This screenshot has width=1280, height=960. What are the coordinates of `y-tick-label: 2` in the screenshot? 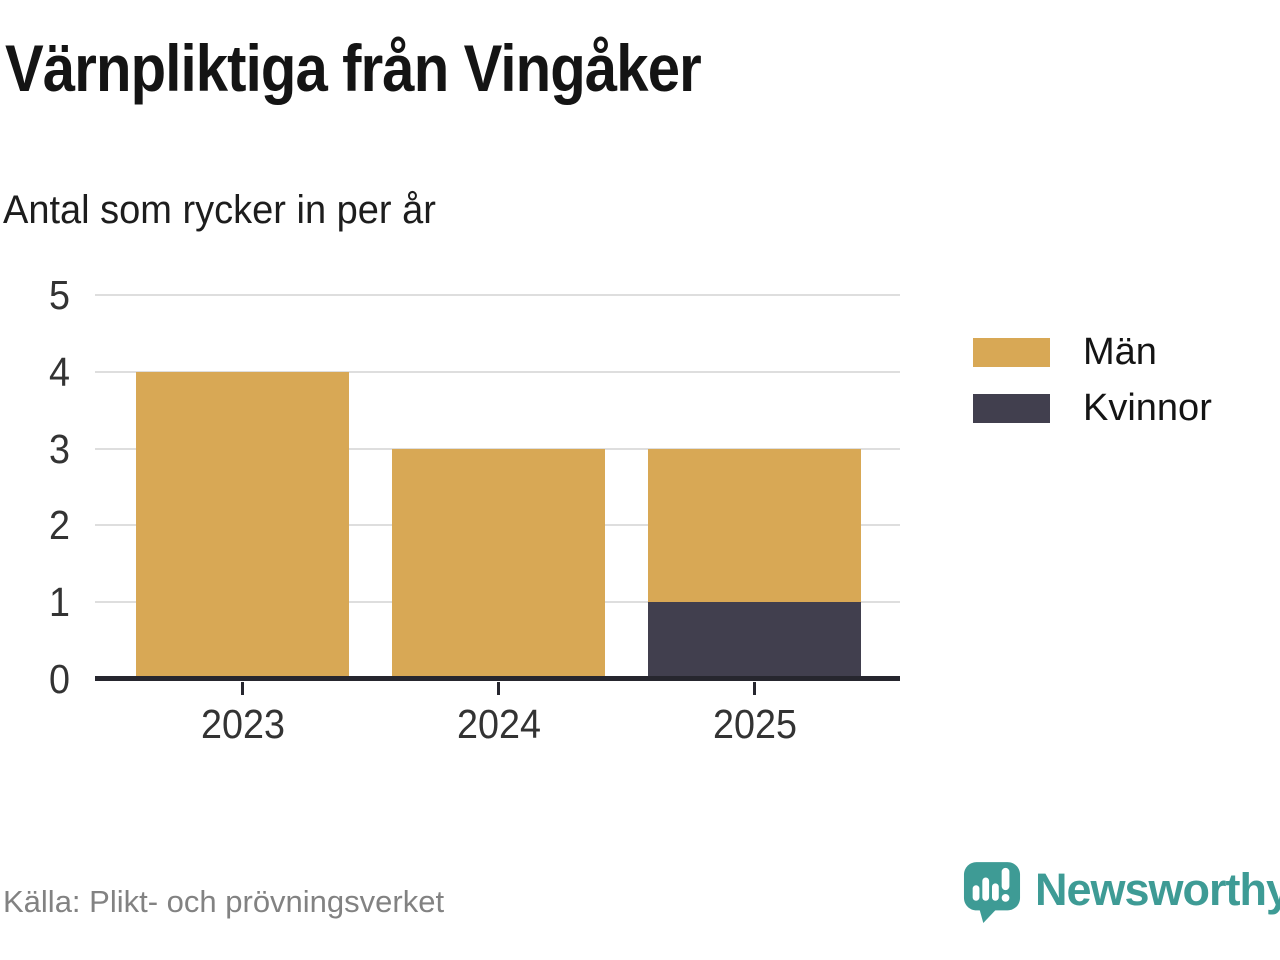 It's located at (59, 525).